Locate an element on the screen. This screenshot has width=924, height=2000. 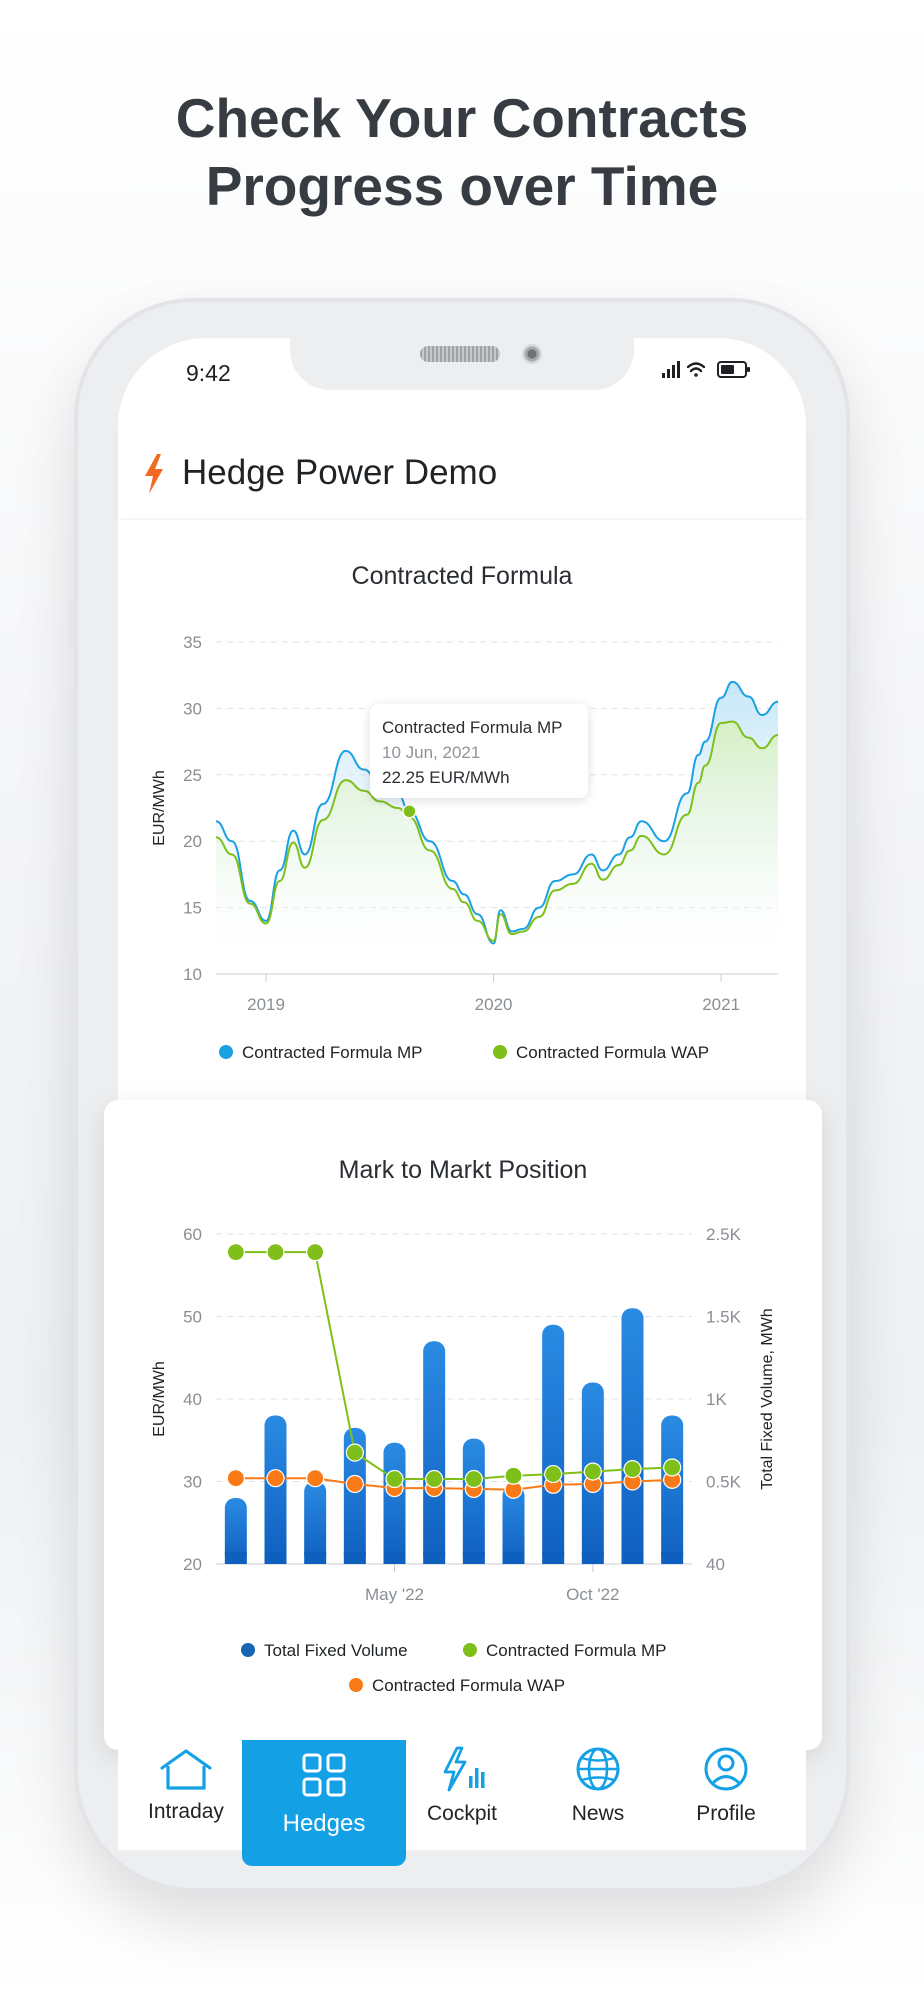
status-time: 9:42 is located at coordinates (208, 373).